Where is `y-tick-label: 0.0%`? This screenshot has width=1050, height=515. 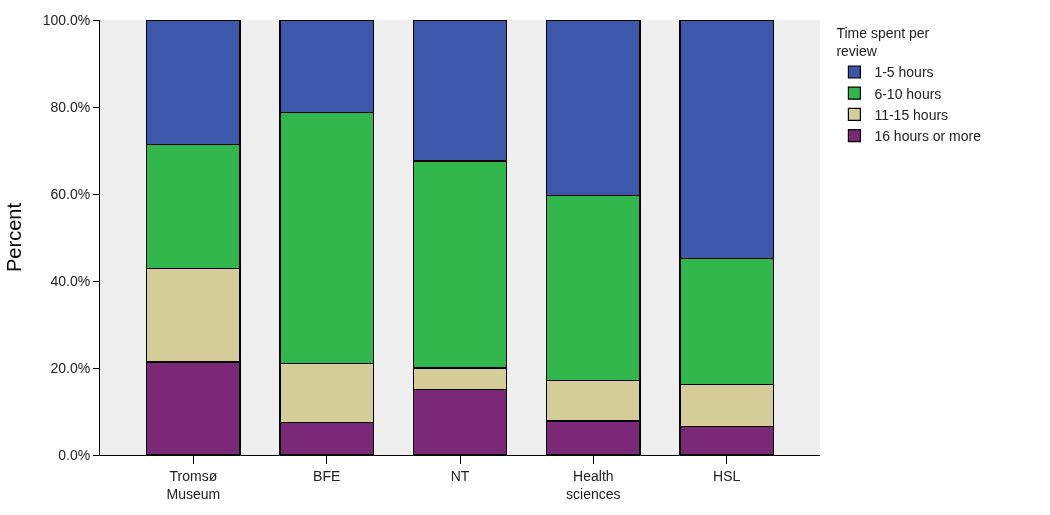 y-tick-label: 0.0% is located at coordinates (74, 454).